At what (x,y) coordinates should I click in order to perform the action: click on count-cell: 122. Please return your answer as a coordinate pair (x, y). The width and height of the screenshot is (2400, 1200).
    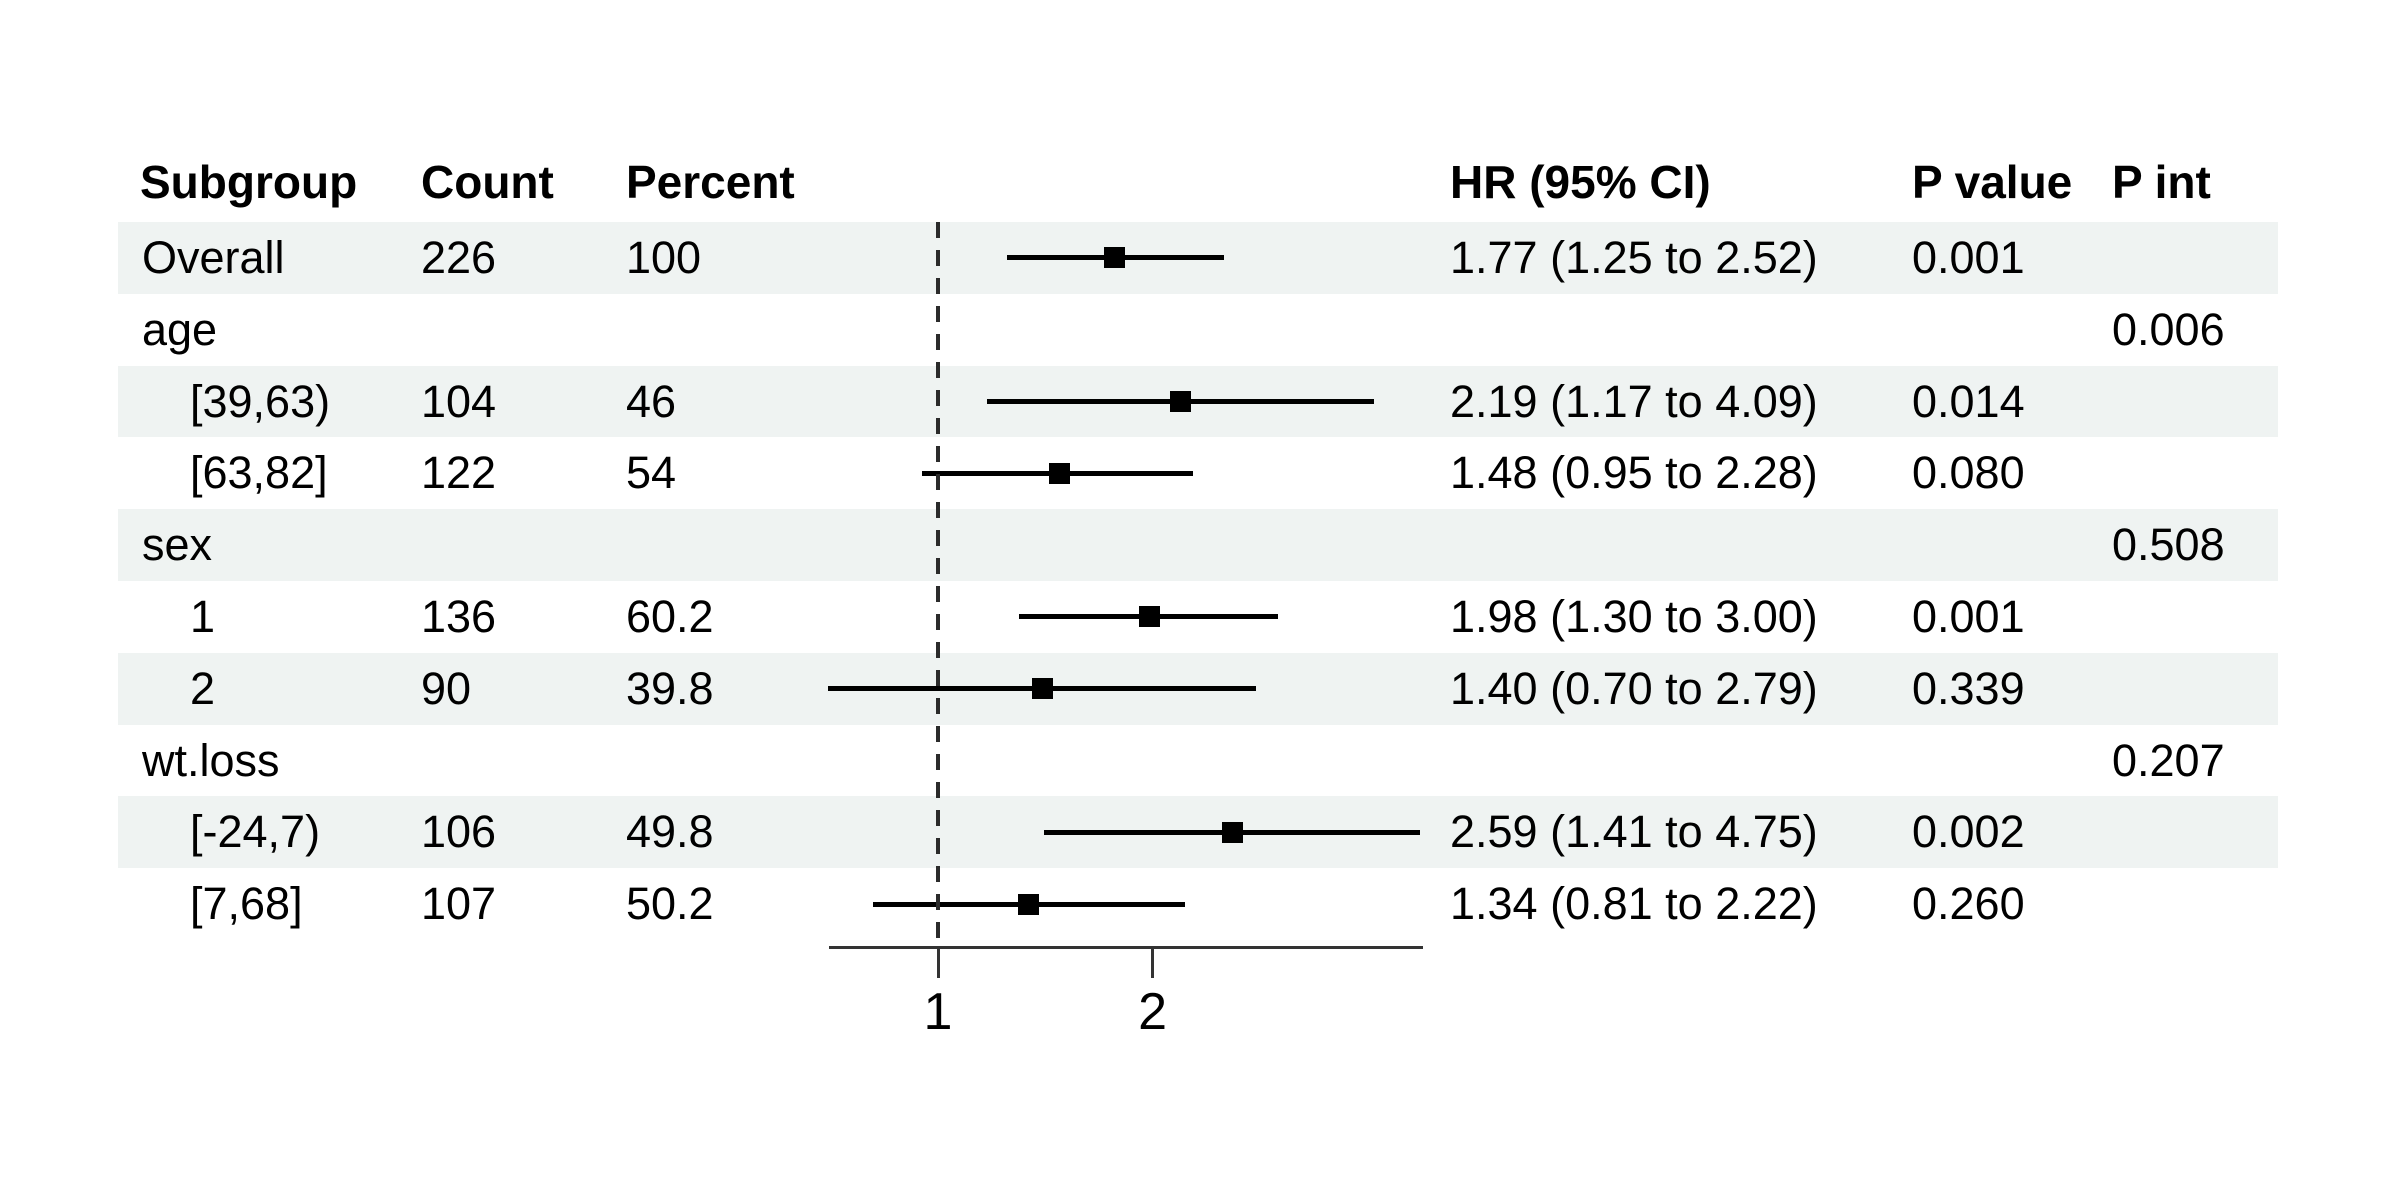
    Looking at the image, I should click on (459, 473).